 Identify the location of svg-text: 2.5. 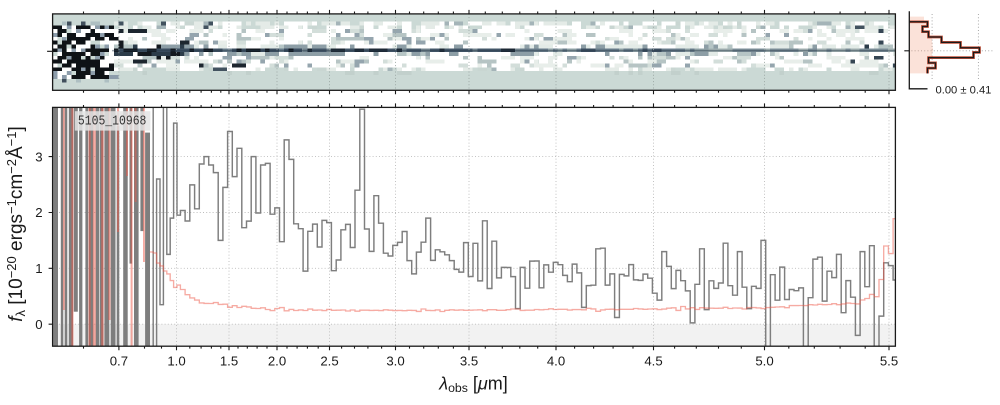
(329, 360).